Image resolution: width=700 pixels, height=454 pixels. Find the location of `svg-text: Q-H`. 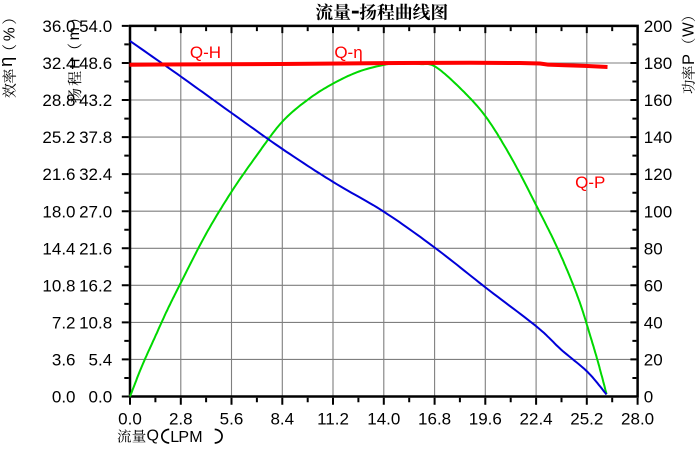

svg-text: Q-H is located at coordinates (205, 52).